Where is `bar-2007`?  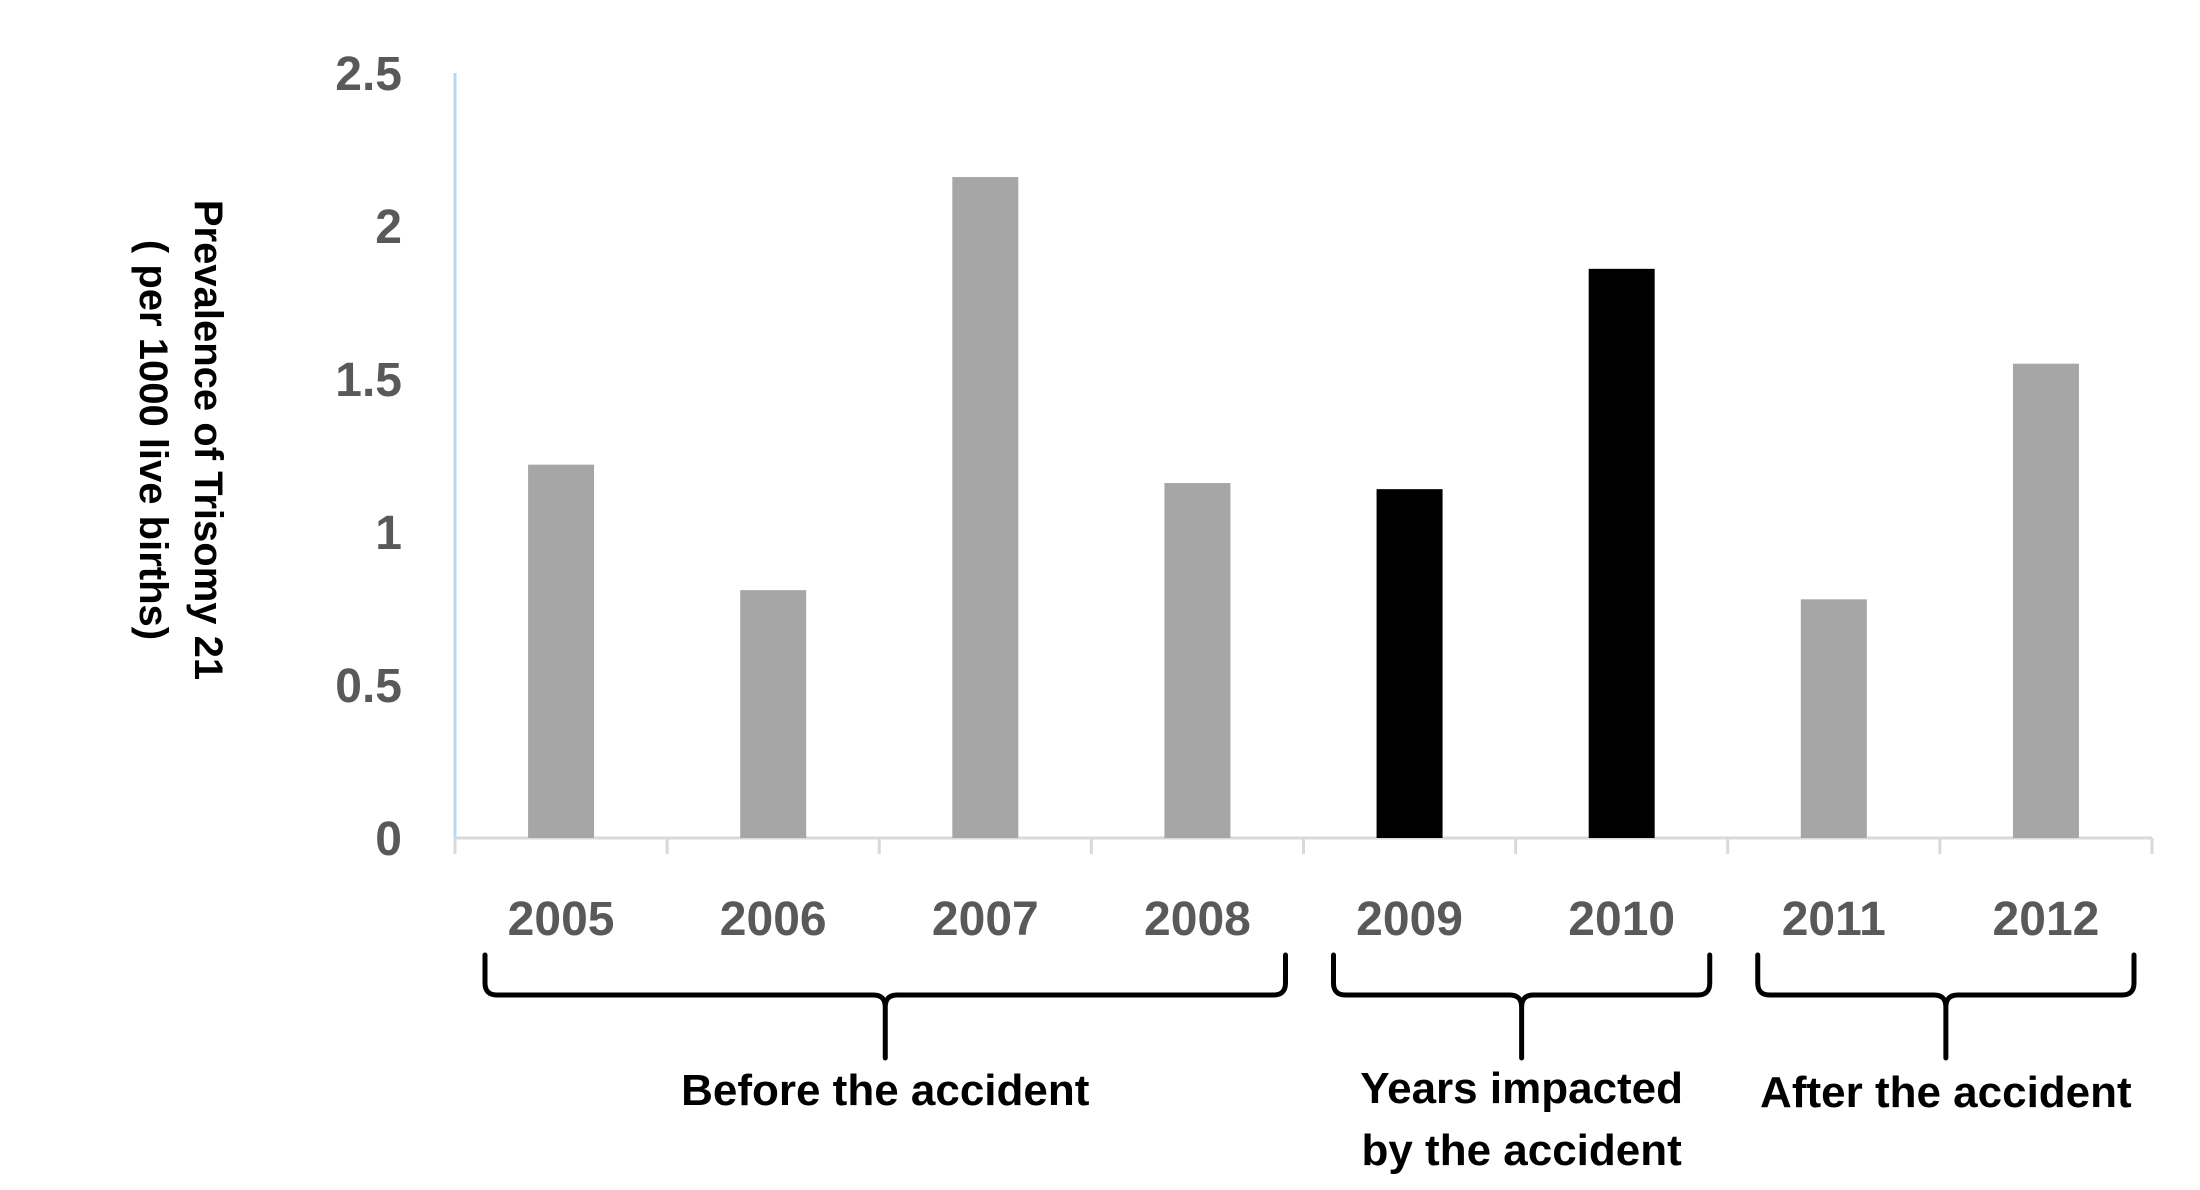 bar-2007 is located at coordinates (985, 508).